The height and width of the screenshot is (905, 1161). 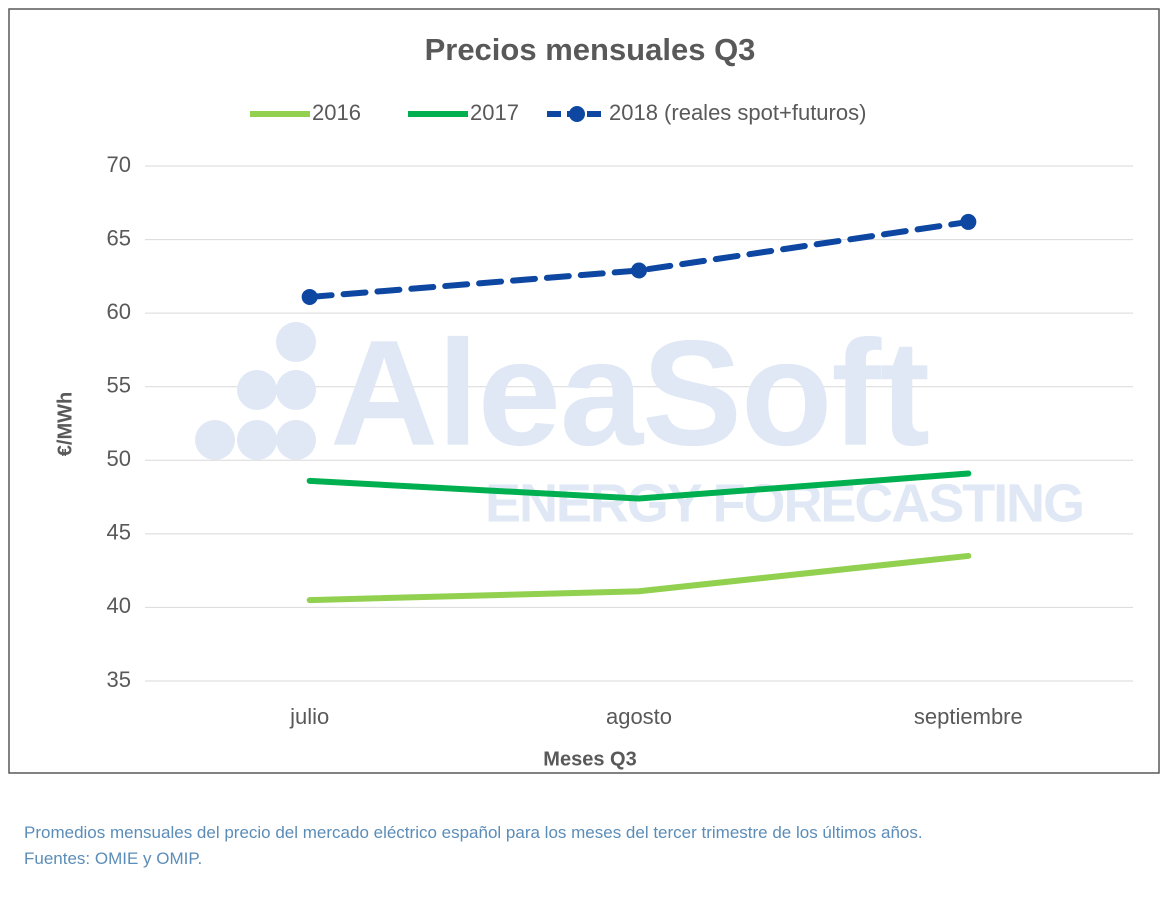 I want to click on y-tick-label: 55, so click(x=119, y=385).